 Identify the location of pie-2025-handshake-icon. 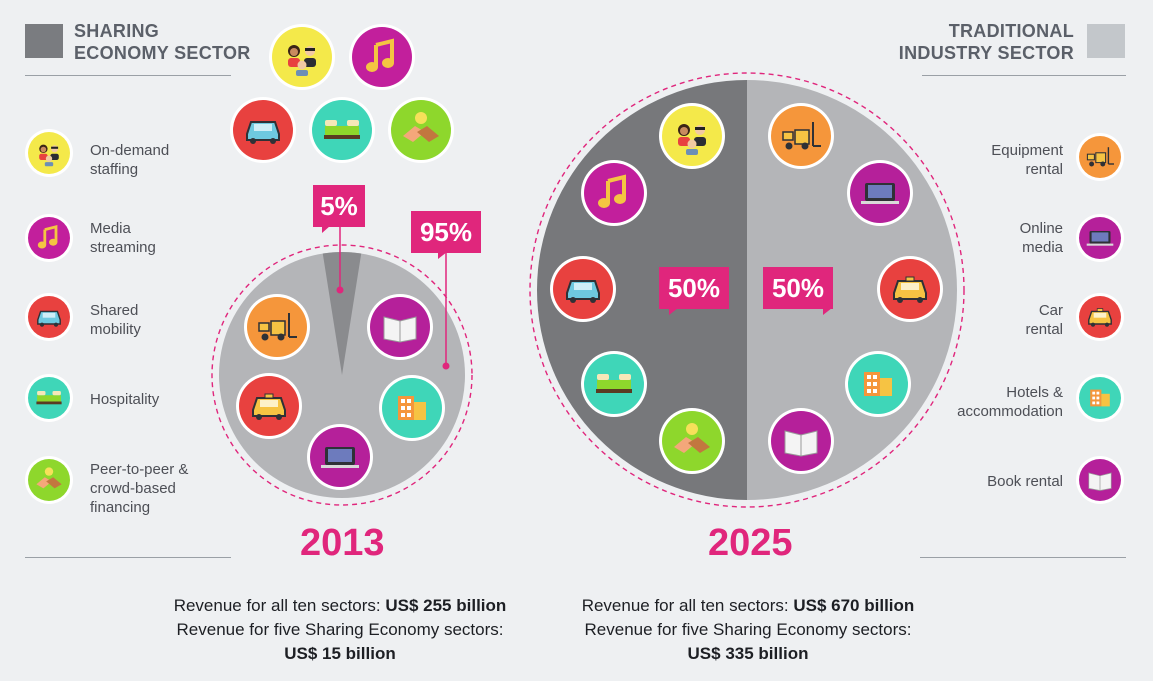
(692, 441).